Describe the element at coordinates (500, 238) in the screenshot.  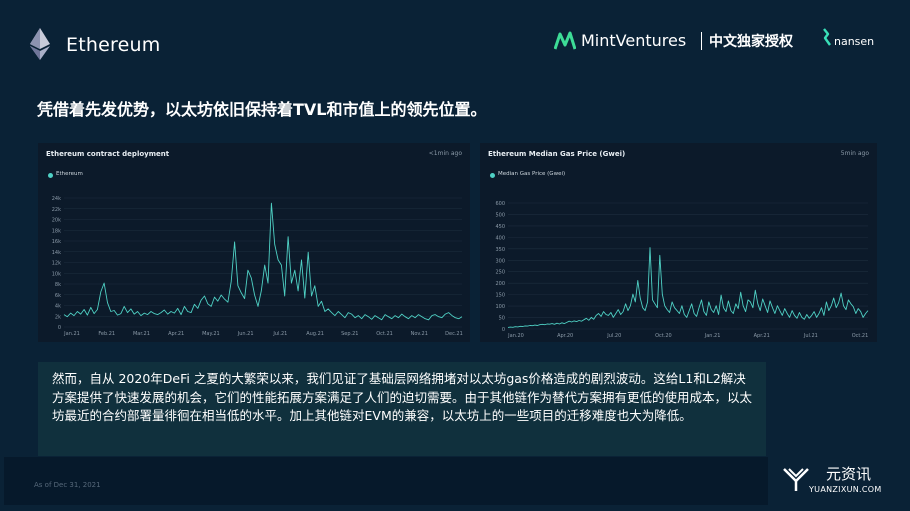
I see `y-tick-label: 400` at that location.